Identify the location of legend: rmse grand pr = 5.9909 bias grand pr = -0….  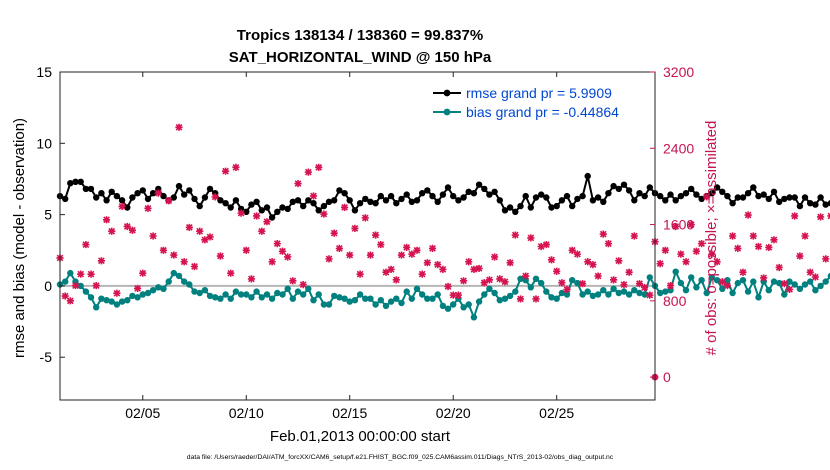
(526, 102).